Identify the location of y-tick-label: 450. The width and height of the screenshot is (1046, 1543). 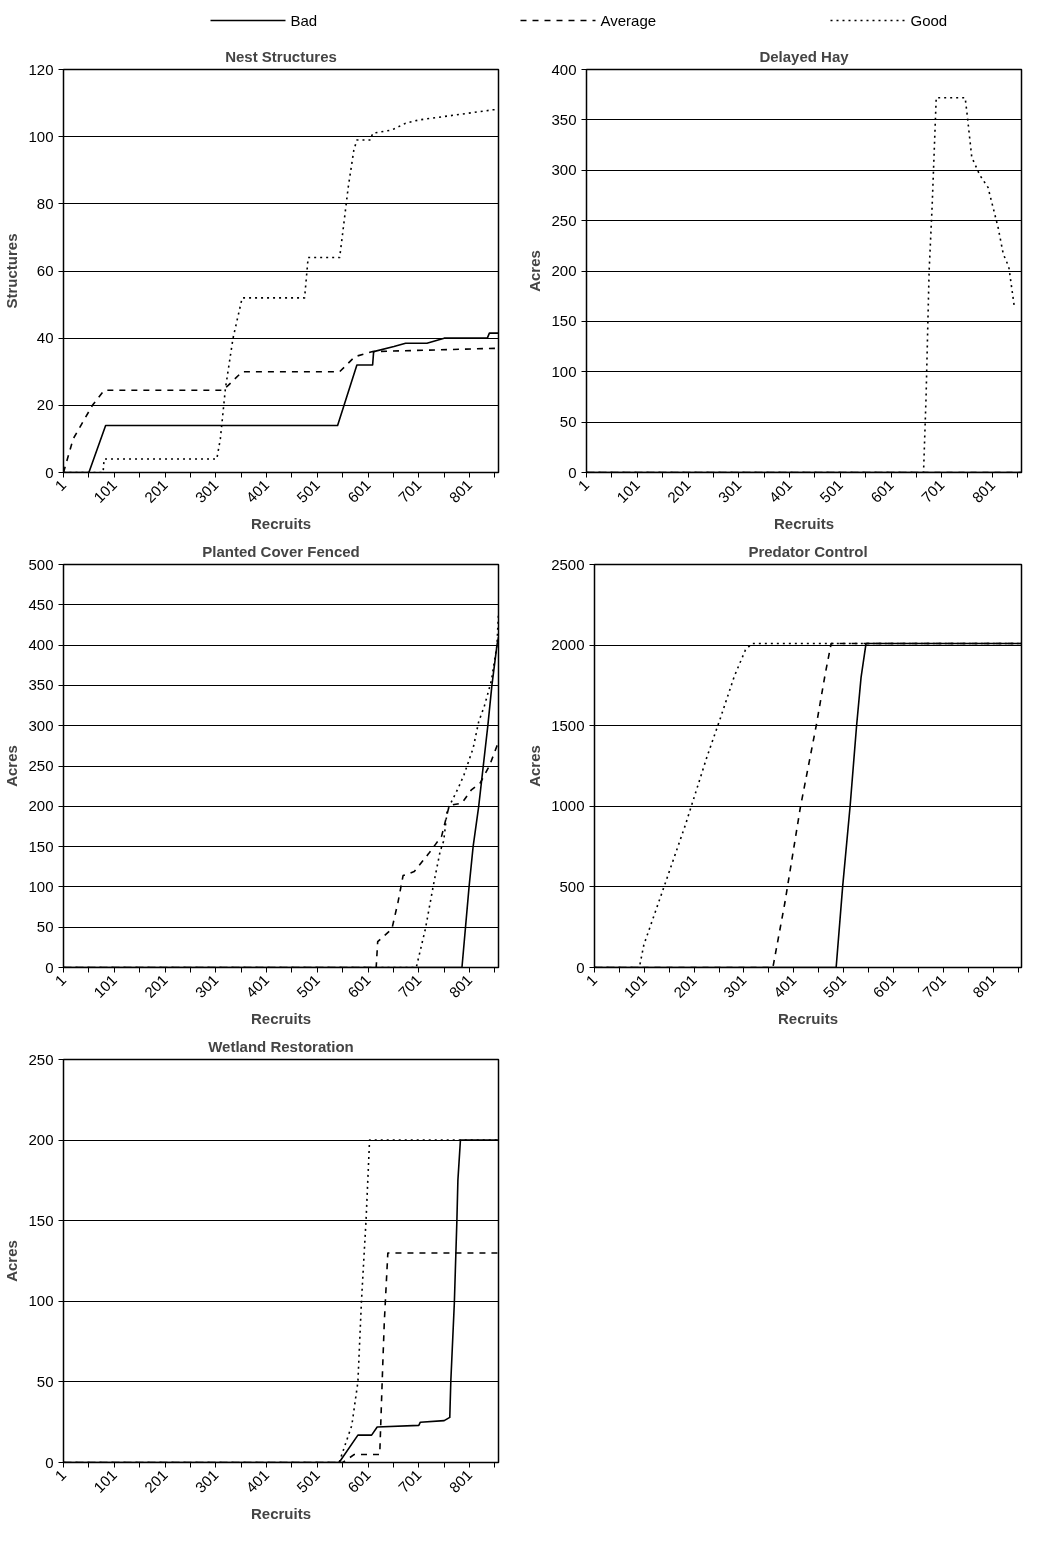
(41, 604).